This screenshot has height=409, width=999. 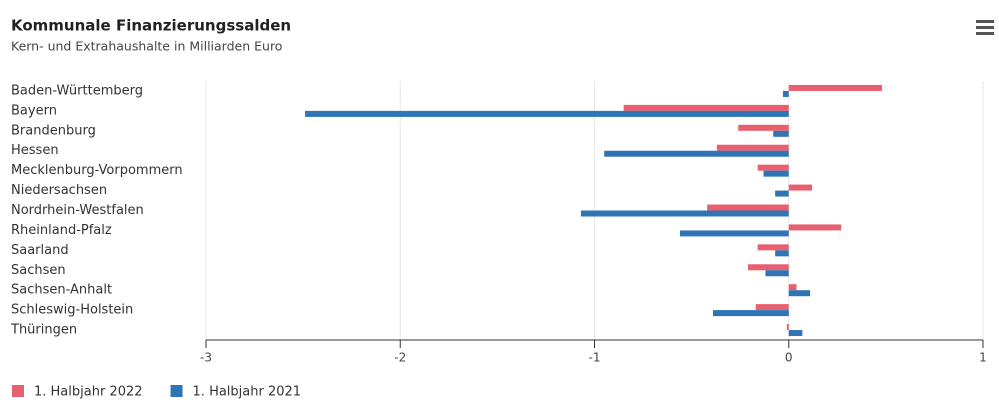 What do you see at coordinates (97, 170) in the screenshot?
I see `y-tick-label: Mecklenburg-Vorpommern` at bounding box center [97, 170].